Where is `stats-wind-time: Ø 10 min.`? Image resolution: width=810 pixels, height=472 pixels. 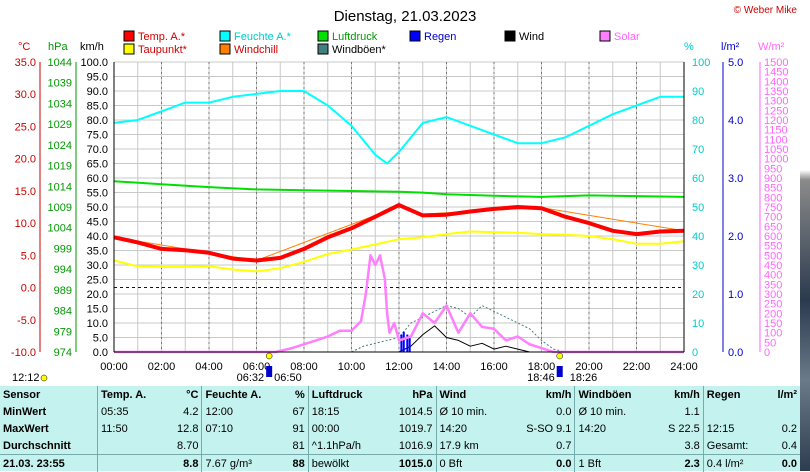 stats-wind-time: Ø 10 min. is located at coordinates (471, 411).